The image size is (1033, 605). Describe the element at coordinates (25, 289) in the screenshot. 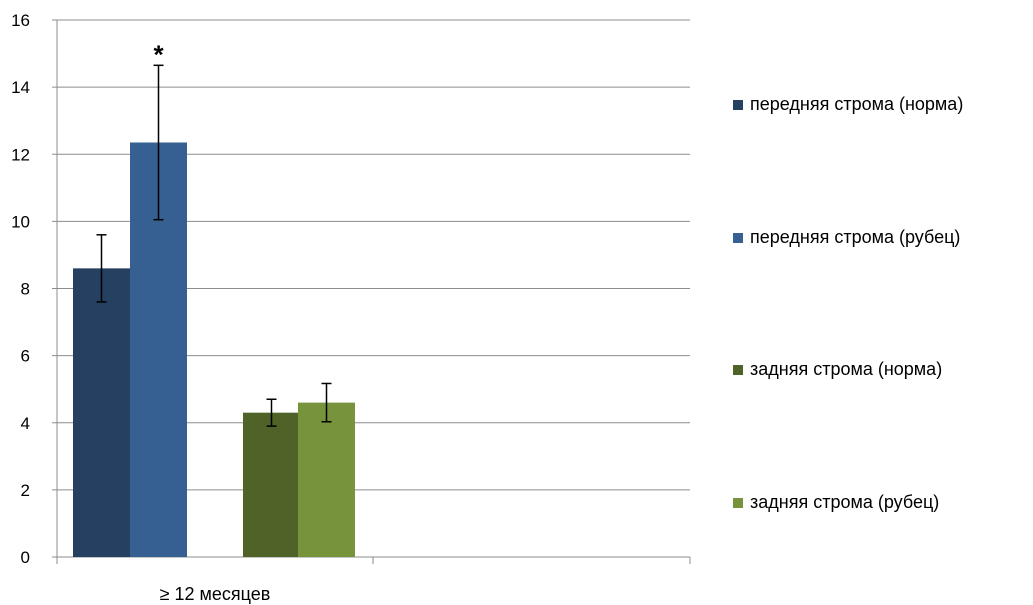

I see `y-tick-label: 8` at that location.